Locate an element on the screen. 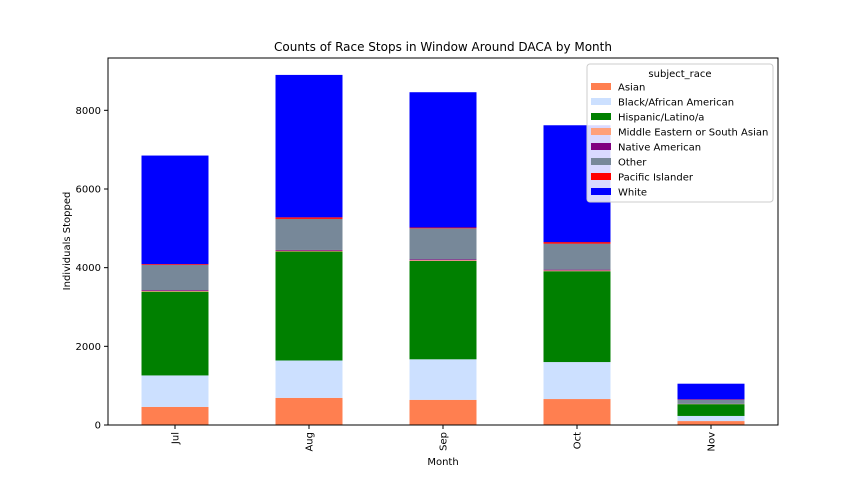 The height and width of the screenshot is (486, 864). y-axis-label: Individuals Stopped is located at coordinates (67, 241).